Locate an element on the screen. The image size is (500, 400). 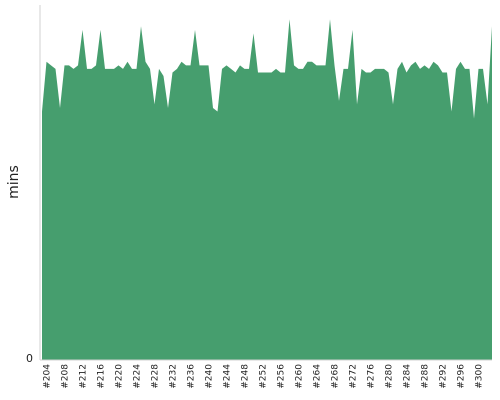
x-tick-label: #276 is located at coordinates (372, 376).